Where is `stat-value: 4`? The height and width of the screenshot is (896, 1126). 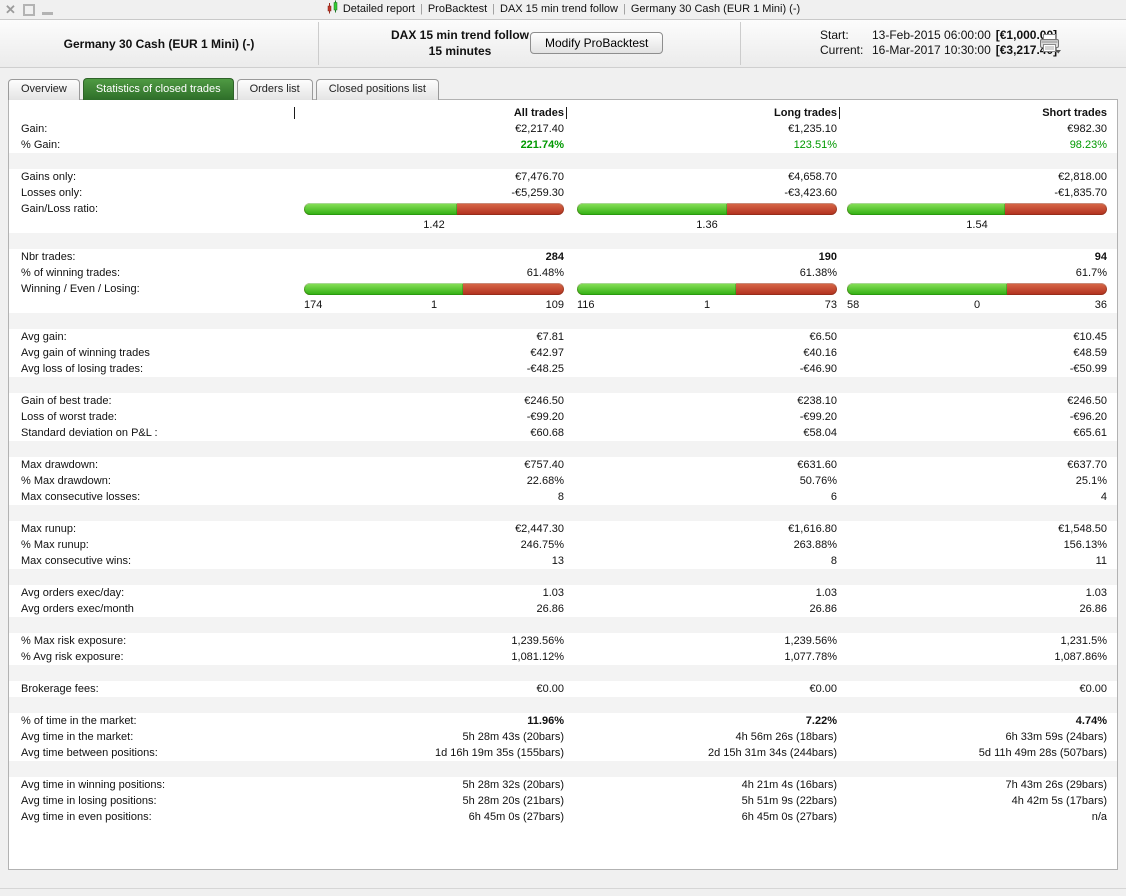 stat-value: 4 is located at coordinates (1103, 497).